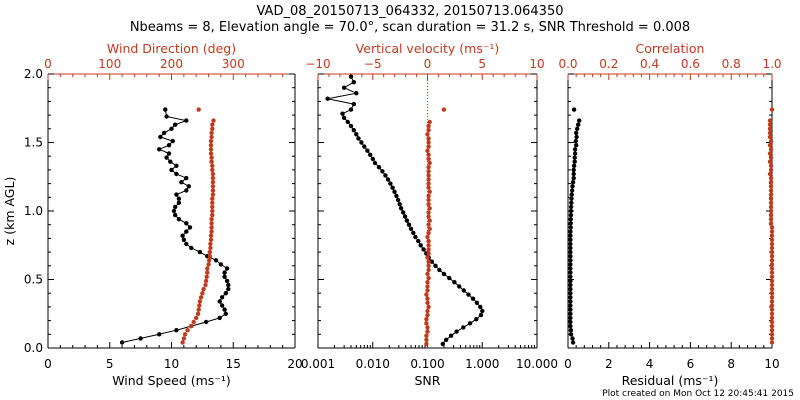 The width and height of the screenshot is (800, 400). Describe the element at coordinates (33, 74) in the screenshot. I see `y-tick-label: 2.0` at that location.